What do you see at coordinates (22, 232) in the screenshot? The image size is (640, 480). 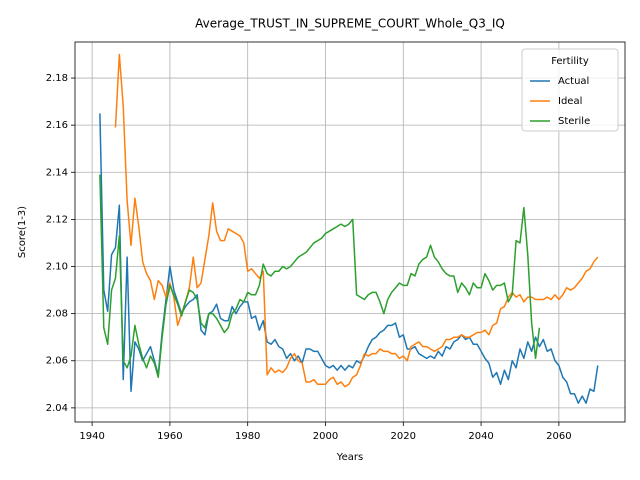 I see `y-axis-label: Score(1-3)` at bounding box center [22, 232].